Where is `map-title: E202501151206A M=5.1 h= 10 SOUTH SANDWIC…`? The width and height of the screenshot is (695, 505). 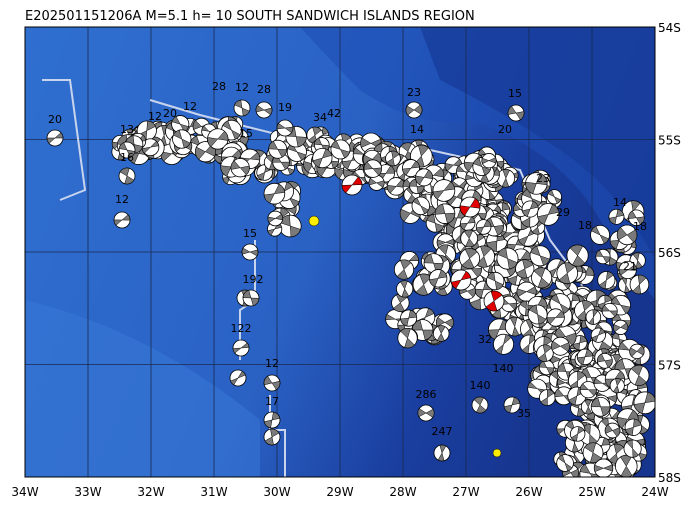 map-title: E202501151206A M=5.1 h= 10 SOUTH SANDWIC… is located at coordinates (250, 16).